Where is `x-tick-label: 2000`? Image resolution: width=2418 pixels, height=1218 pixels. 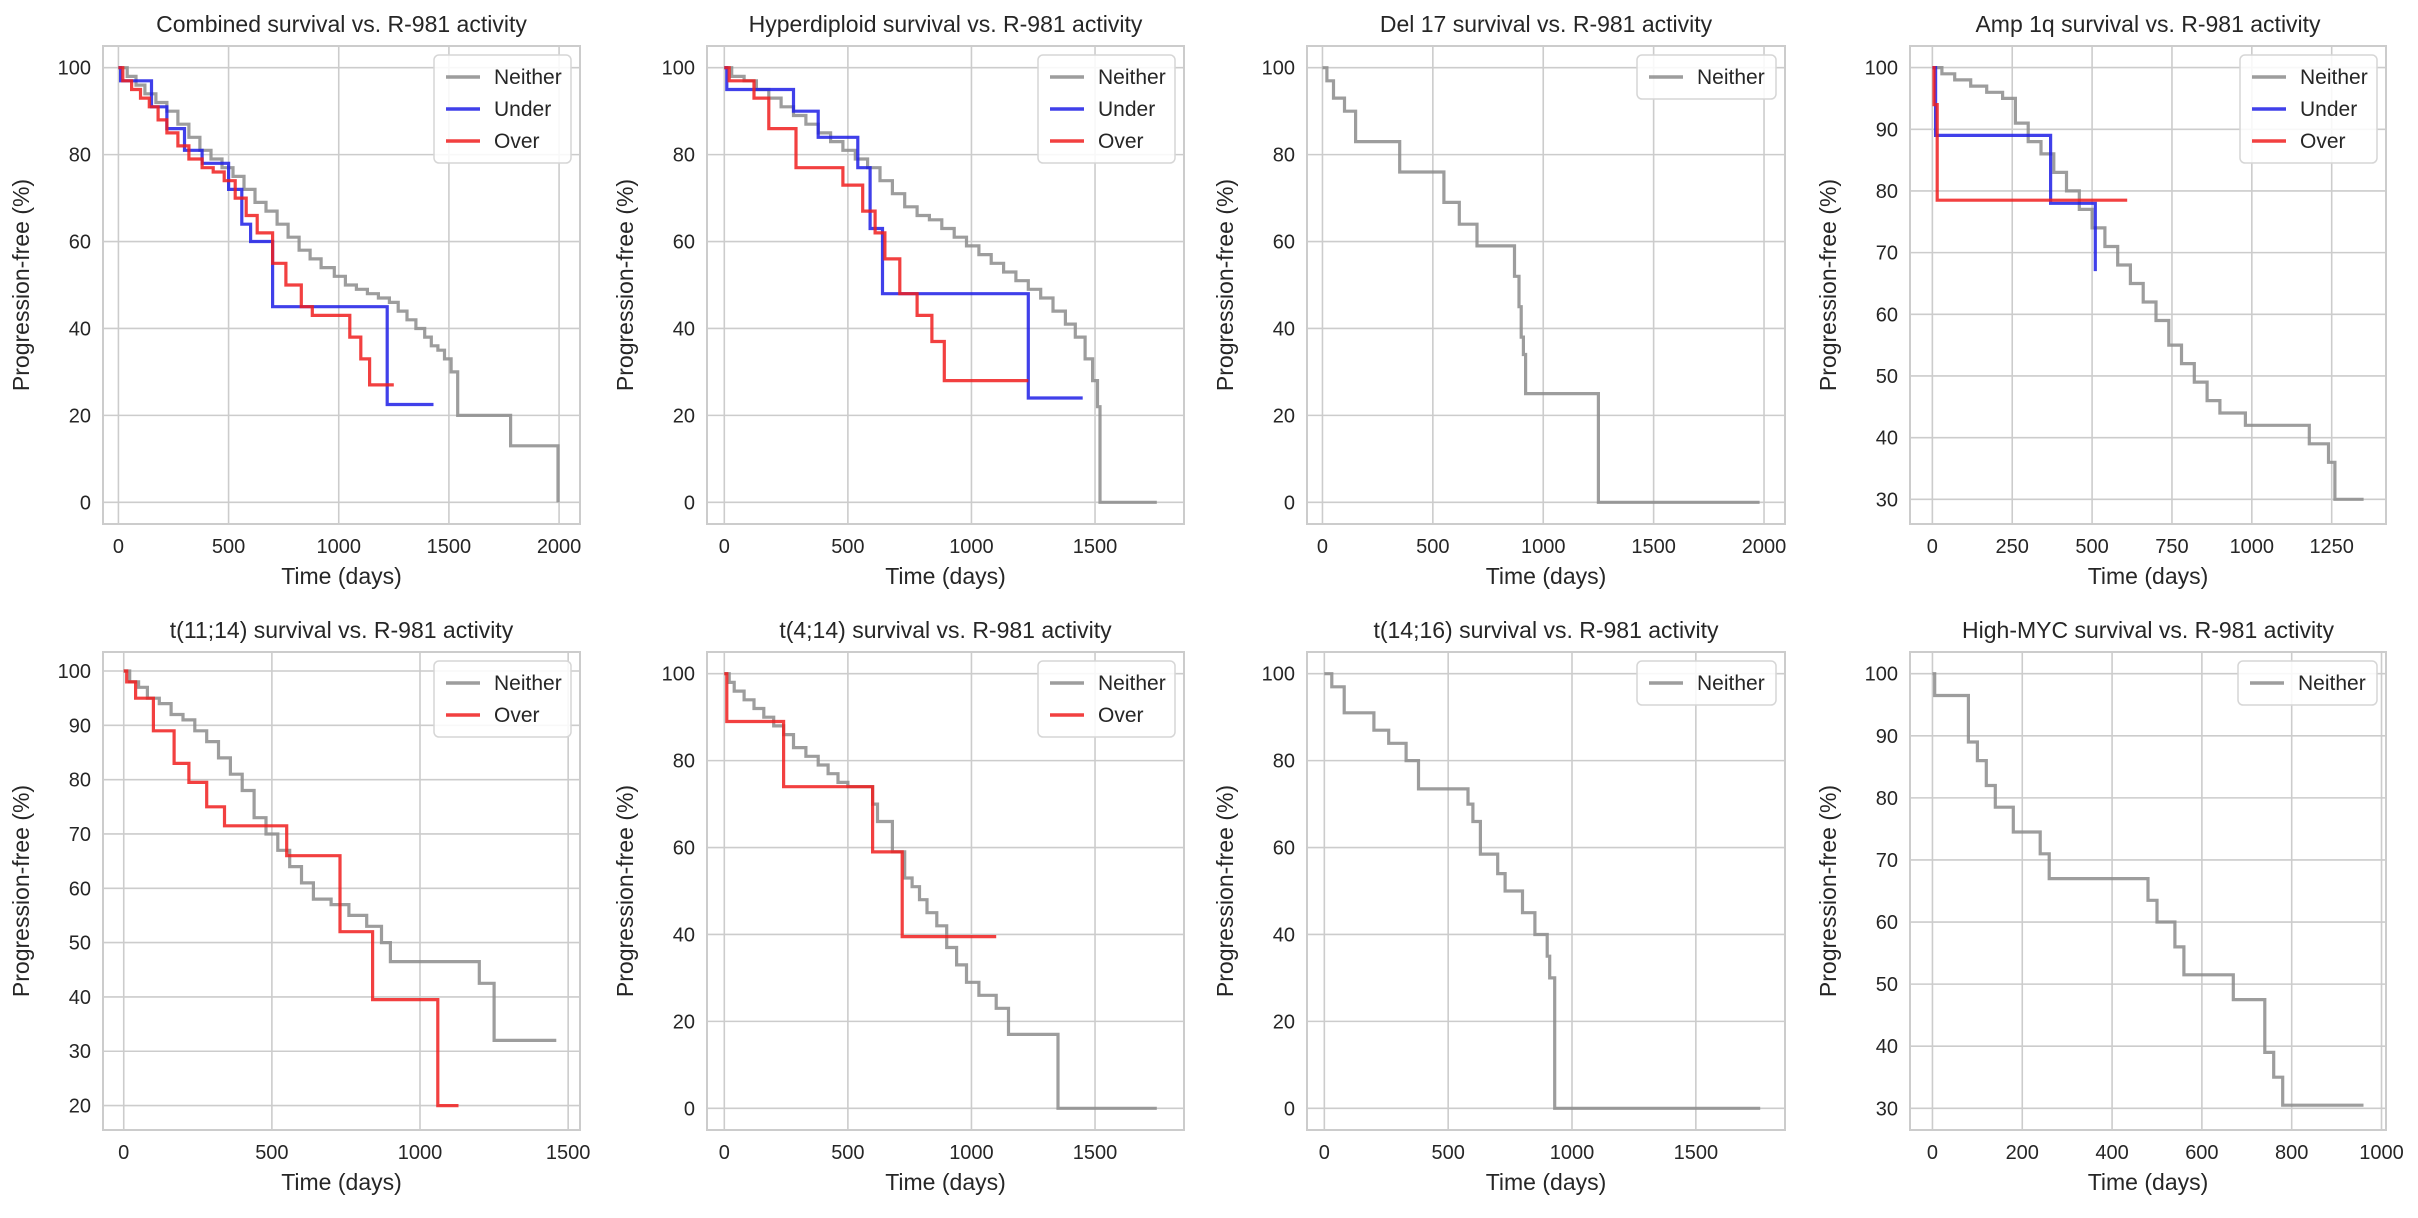 x-tick-label: 2000 is located at coordinates (1764, 547).